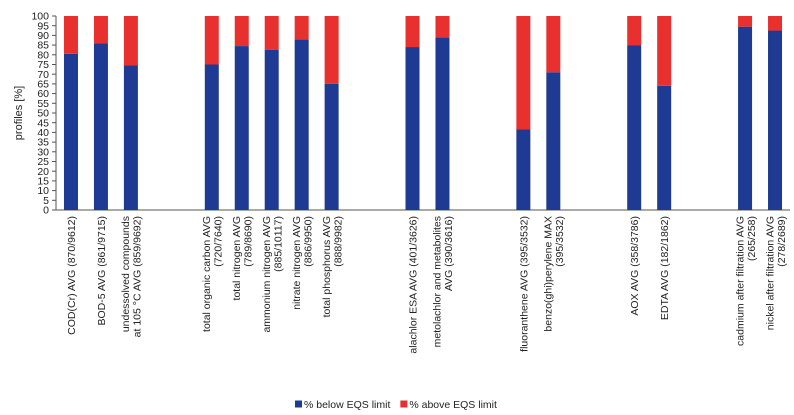 The height and width of the screenshot is (415, 794). What do you see at coordinates (298, 404) in the screenshot?
I see `legend-swatch-below` at bounding box center [298, 404].